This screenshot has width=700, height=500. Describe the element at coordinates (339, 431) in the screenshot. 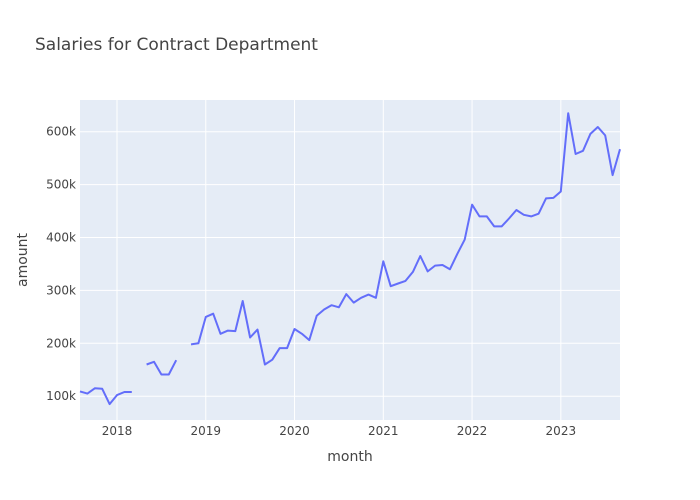

I see `x-axis-ticks: 2018 2019 2020 2021 2022 2023` at that location.